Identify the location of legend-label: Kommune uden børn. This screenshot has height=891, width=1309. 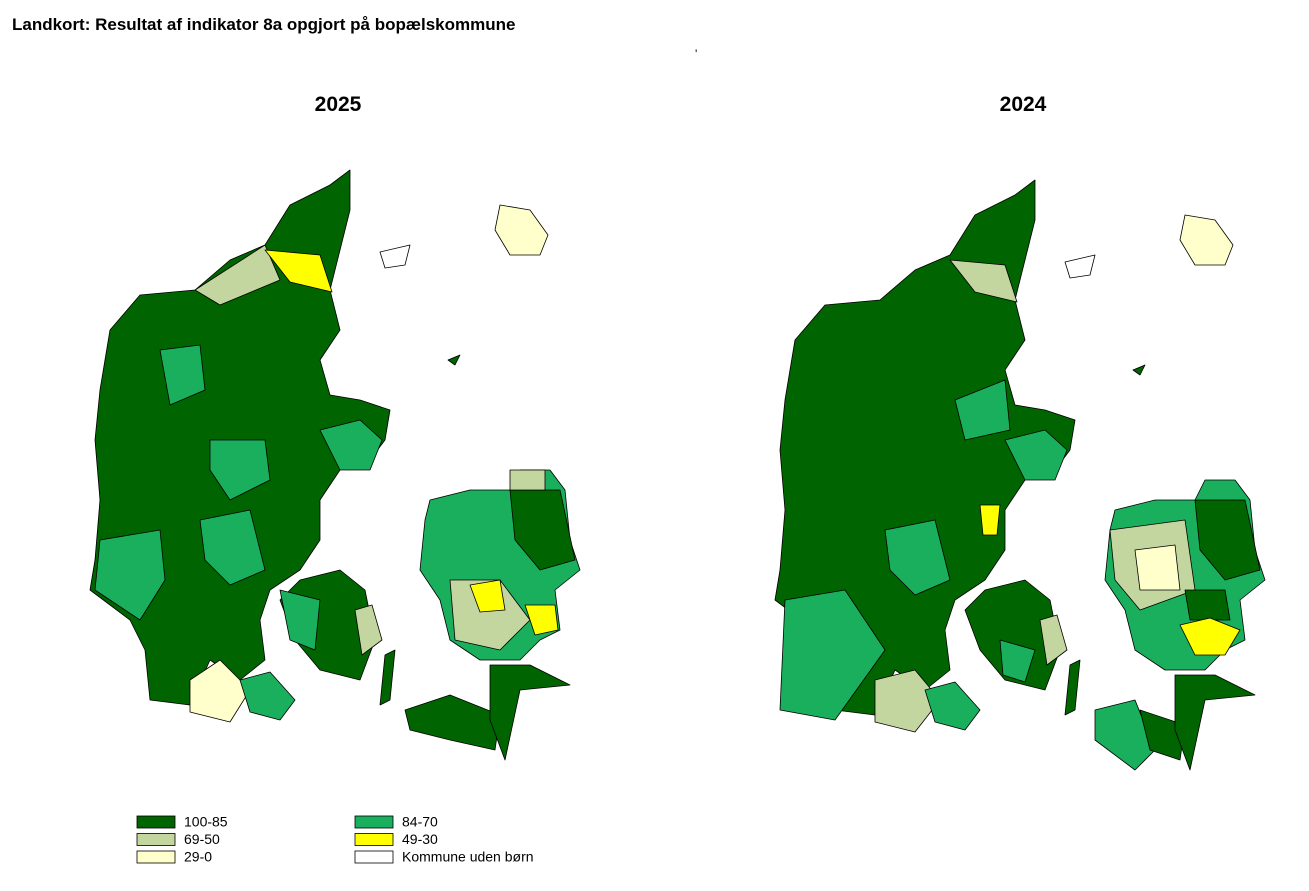
(468, 857).